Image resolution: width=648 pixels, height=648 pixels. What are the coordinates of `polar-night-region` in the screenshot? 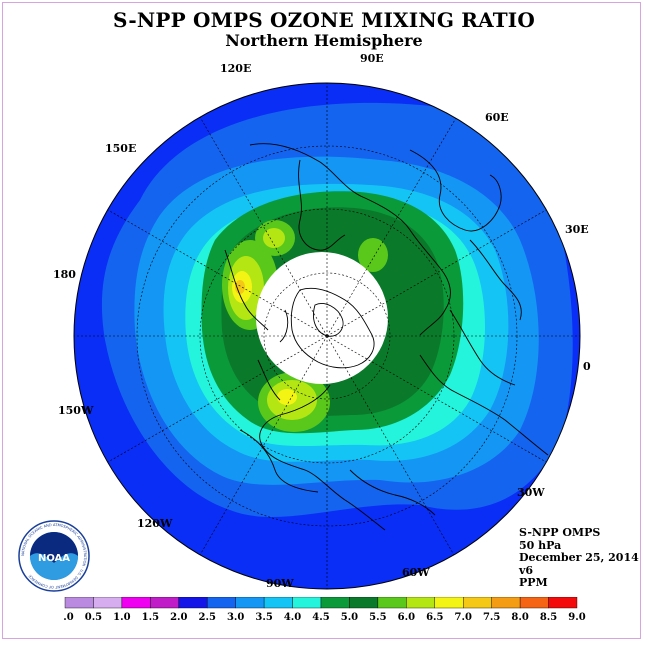 It's located at (322, 318).